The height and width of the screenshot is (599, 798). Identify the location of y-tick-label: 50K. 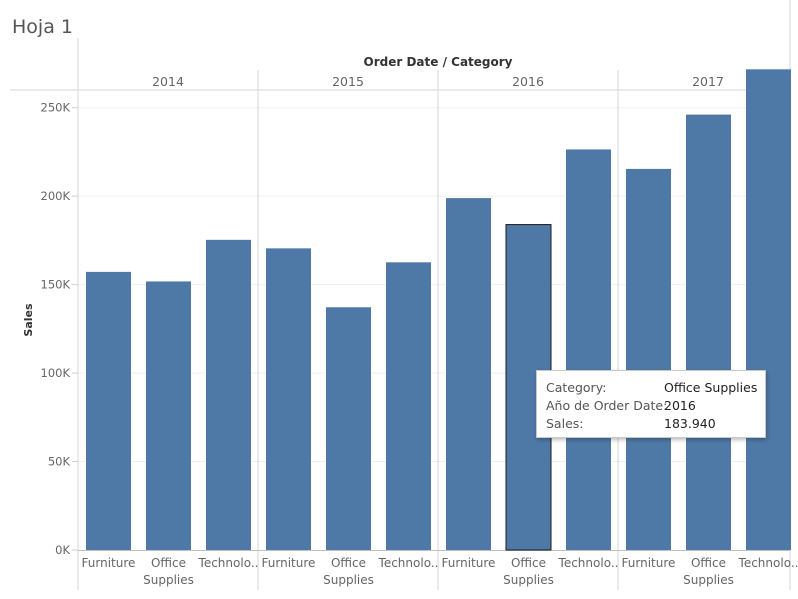
(59, 462).